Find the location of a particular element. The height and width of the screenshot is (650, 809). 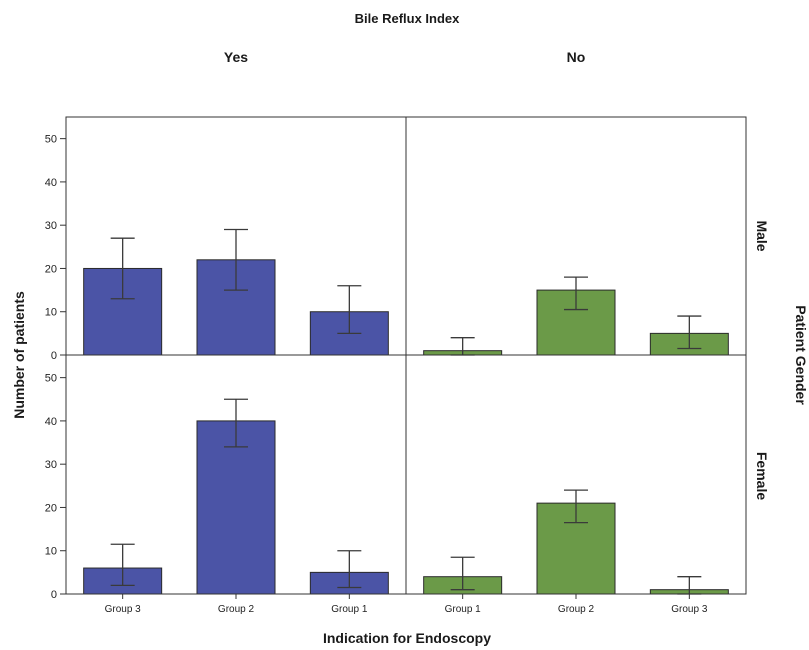

row-labels: Male Female is located at coordinates (762, 360).